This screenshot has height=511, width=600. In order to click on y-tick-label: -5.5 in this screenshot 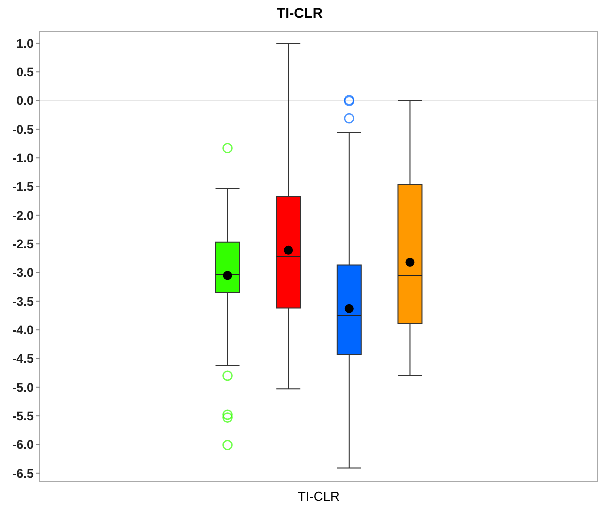, I will do `click(23, 416)`.